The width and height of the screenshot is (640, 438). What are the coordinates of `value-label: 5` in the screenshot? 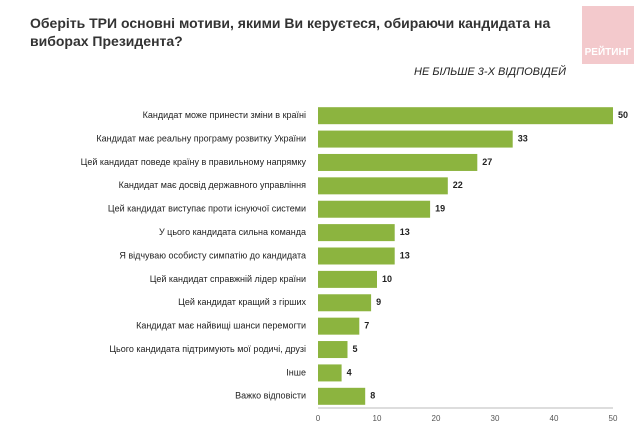 It's located at (355, 349).